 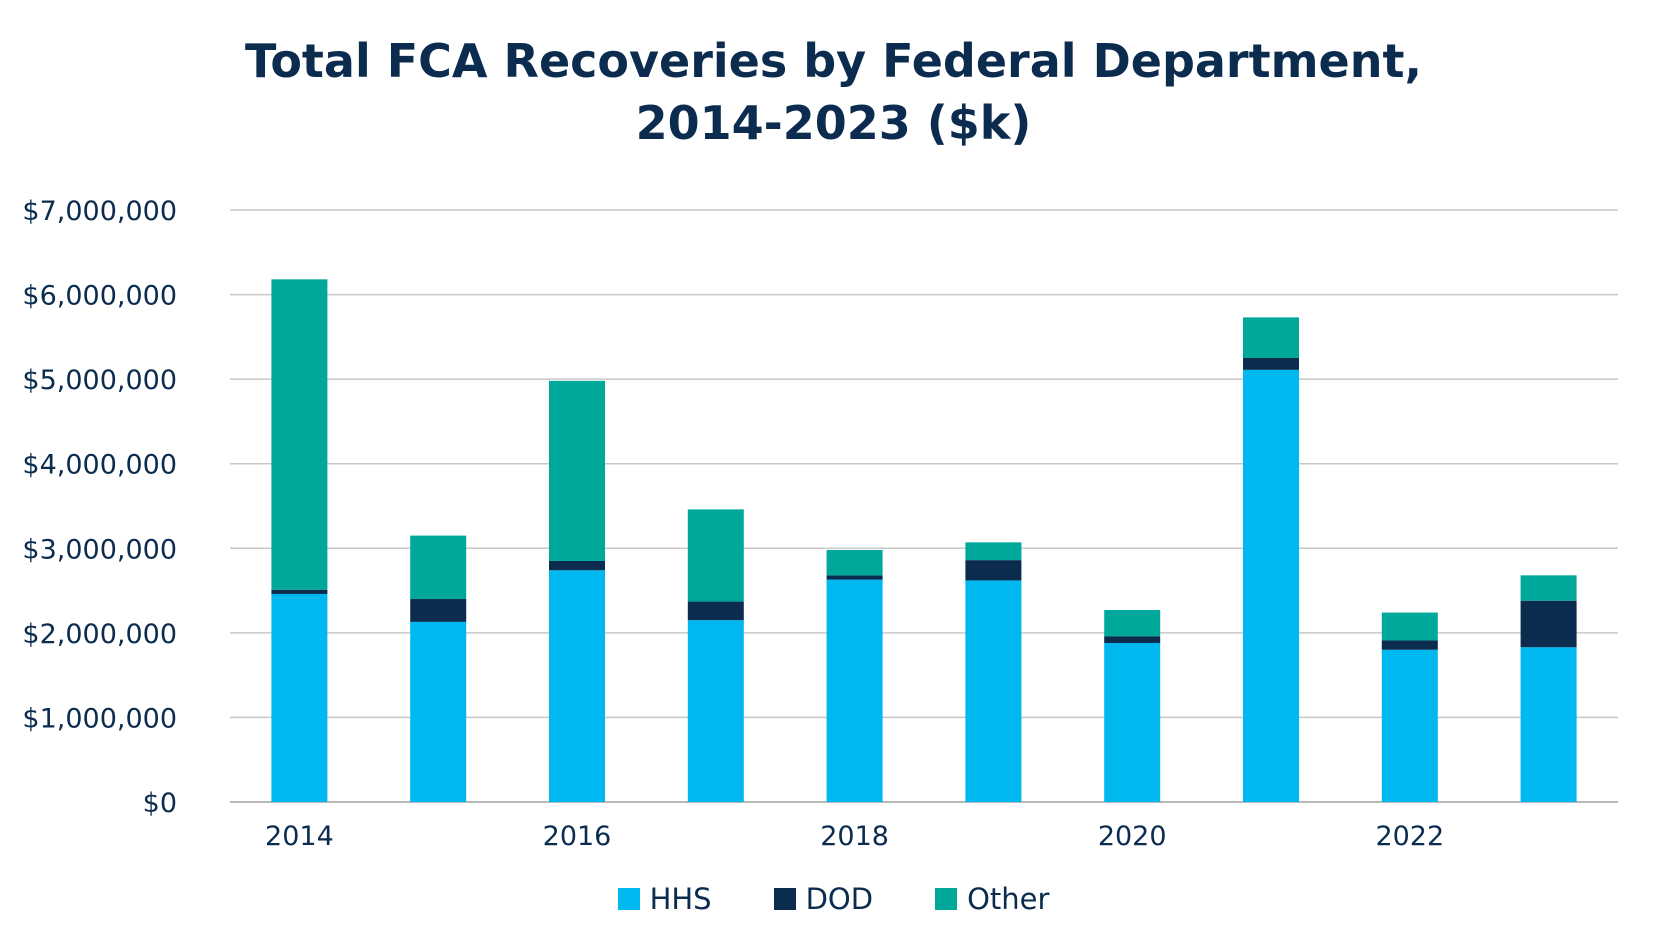 What do you see at coordinates (1132, 640) in the screenshot?
I see `bar-dod-2020` at bounding box center [1132, 640].